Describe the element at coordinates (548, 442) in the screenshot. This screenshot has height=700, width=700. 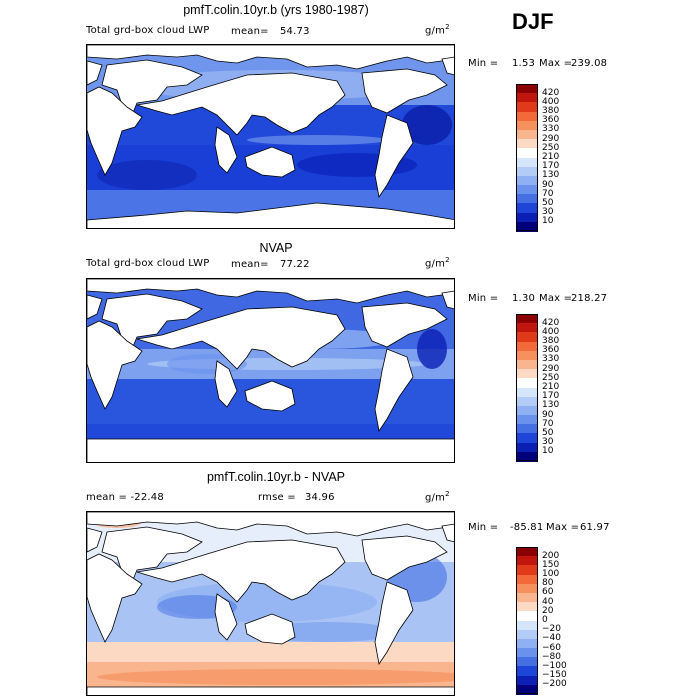
I see `panel-2-colorbar-tick-label: 30` at that location.